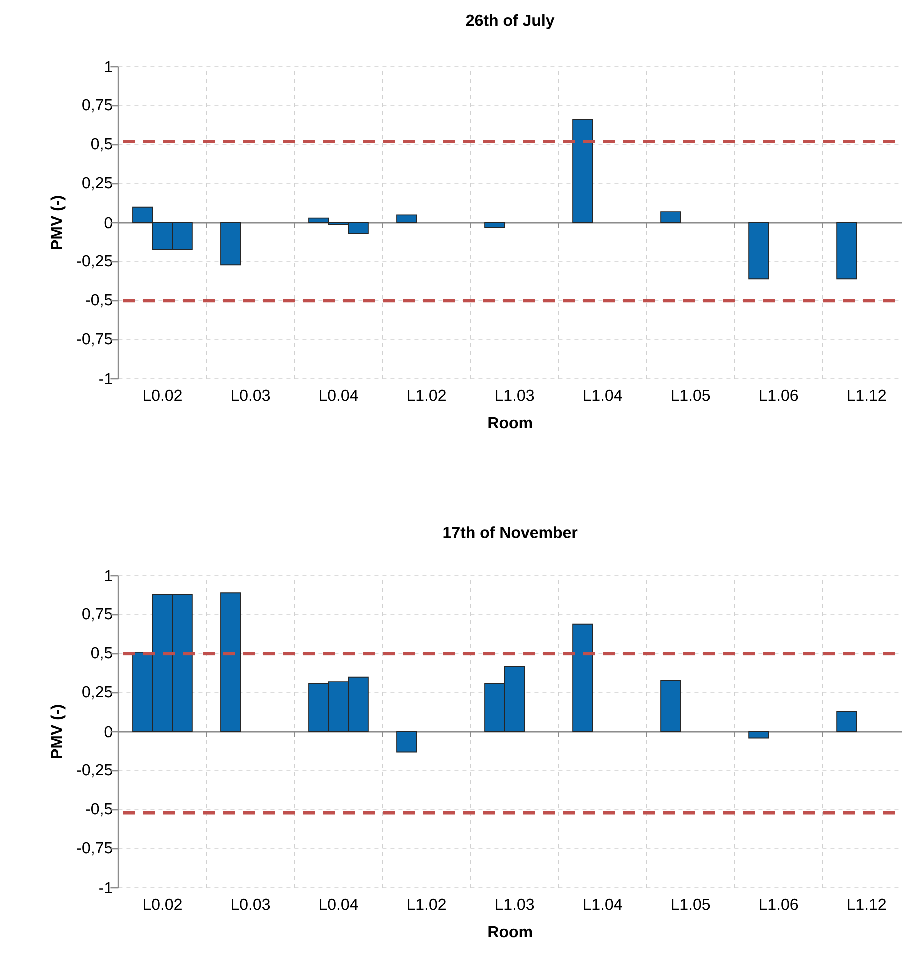 The image size is (902, 969). I want to click on chart-title: 26th of July, so click(510, 22).